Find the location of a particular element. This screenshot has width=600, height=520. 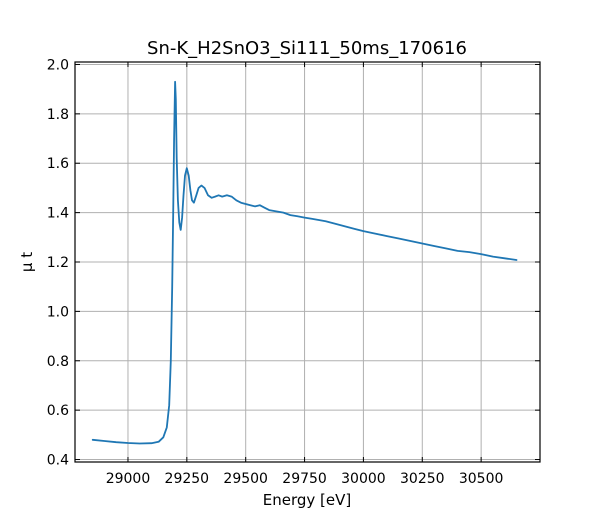

y-tick-label: 1.8 is located at coordinates (58, 115).